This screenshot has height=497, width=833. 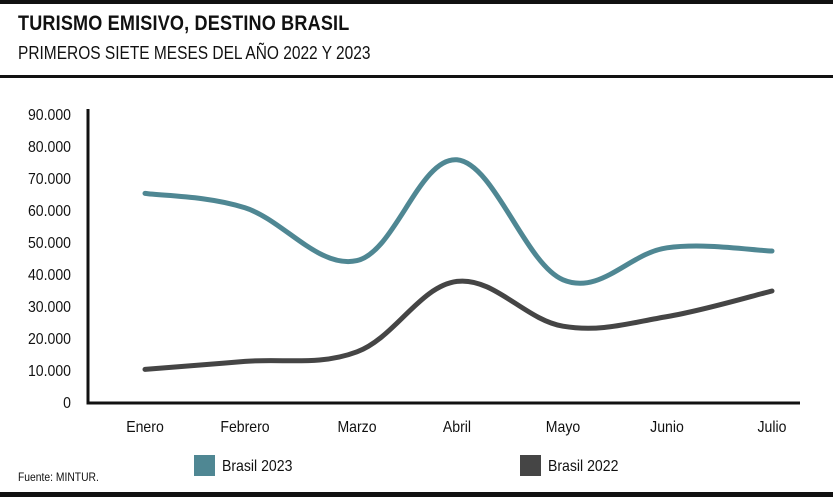 What do you see at coordinates (244, 427) in the screenshot?
I see `x-tick-label: Febrero` at bounding box center [244, 427].